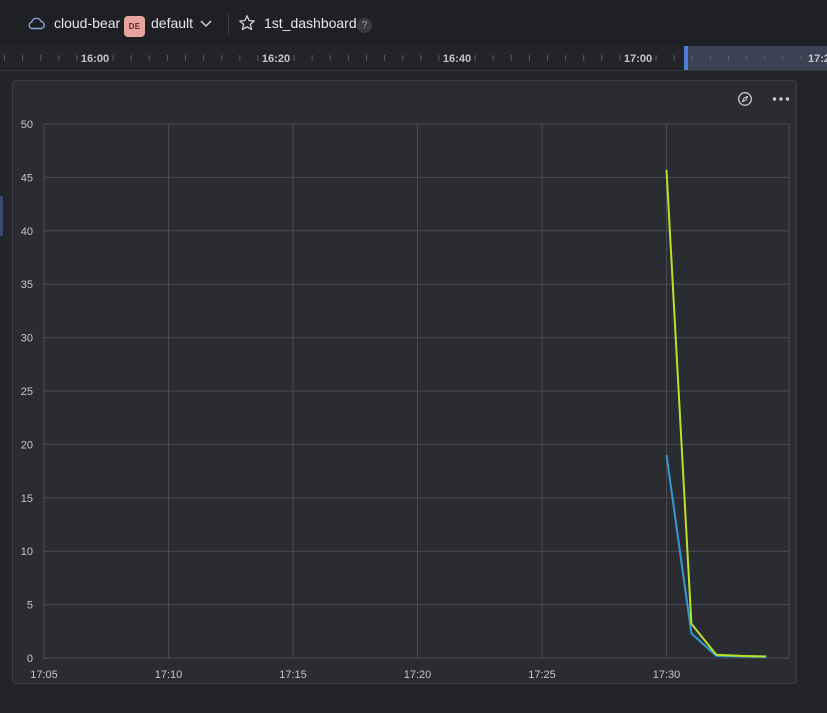 The image size is (827, 713). I want to click on y-tick-label: 50, so click(27, 125).